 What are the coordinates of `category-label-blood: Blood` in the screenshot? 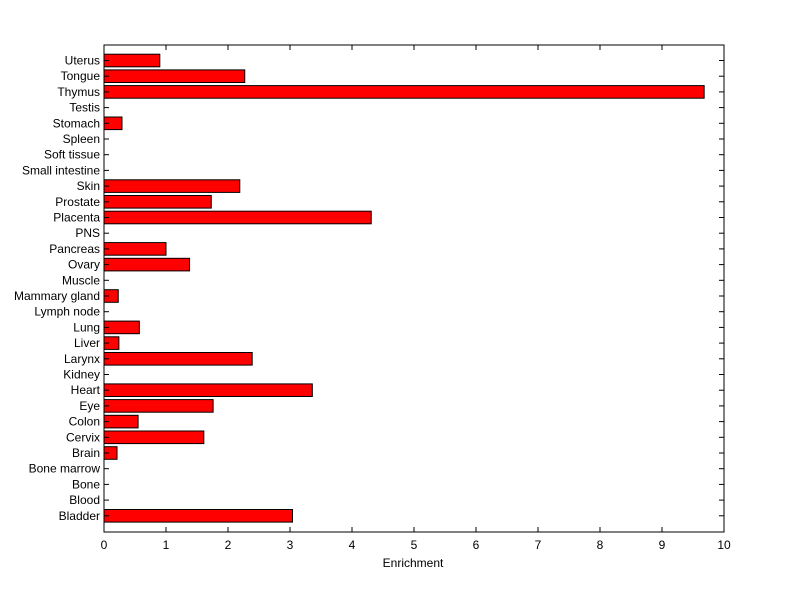 It's located at (84, 500).